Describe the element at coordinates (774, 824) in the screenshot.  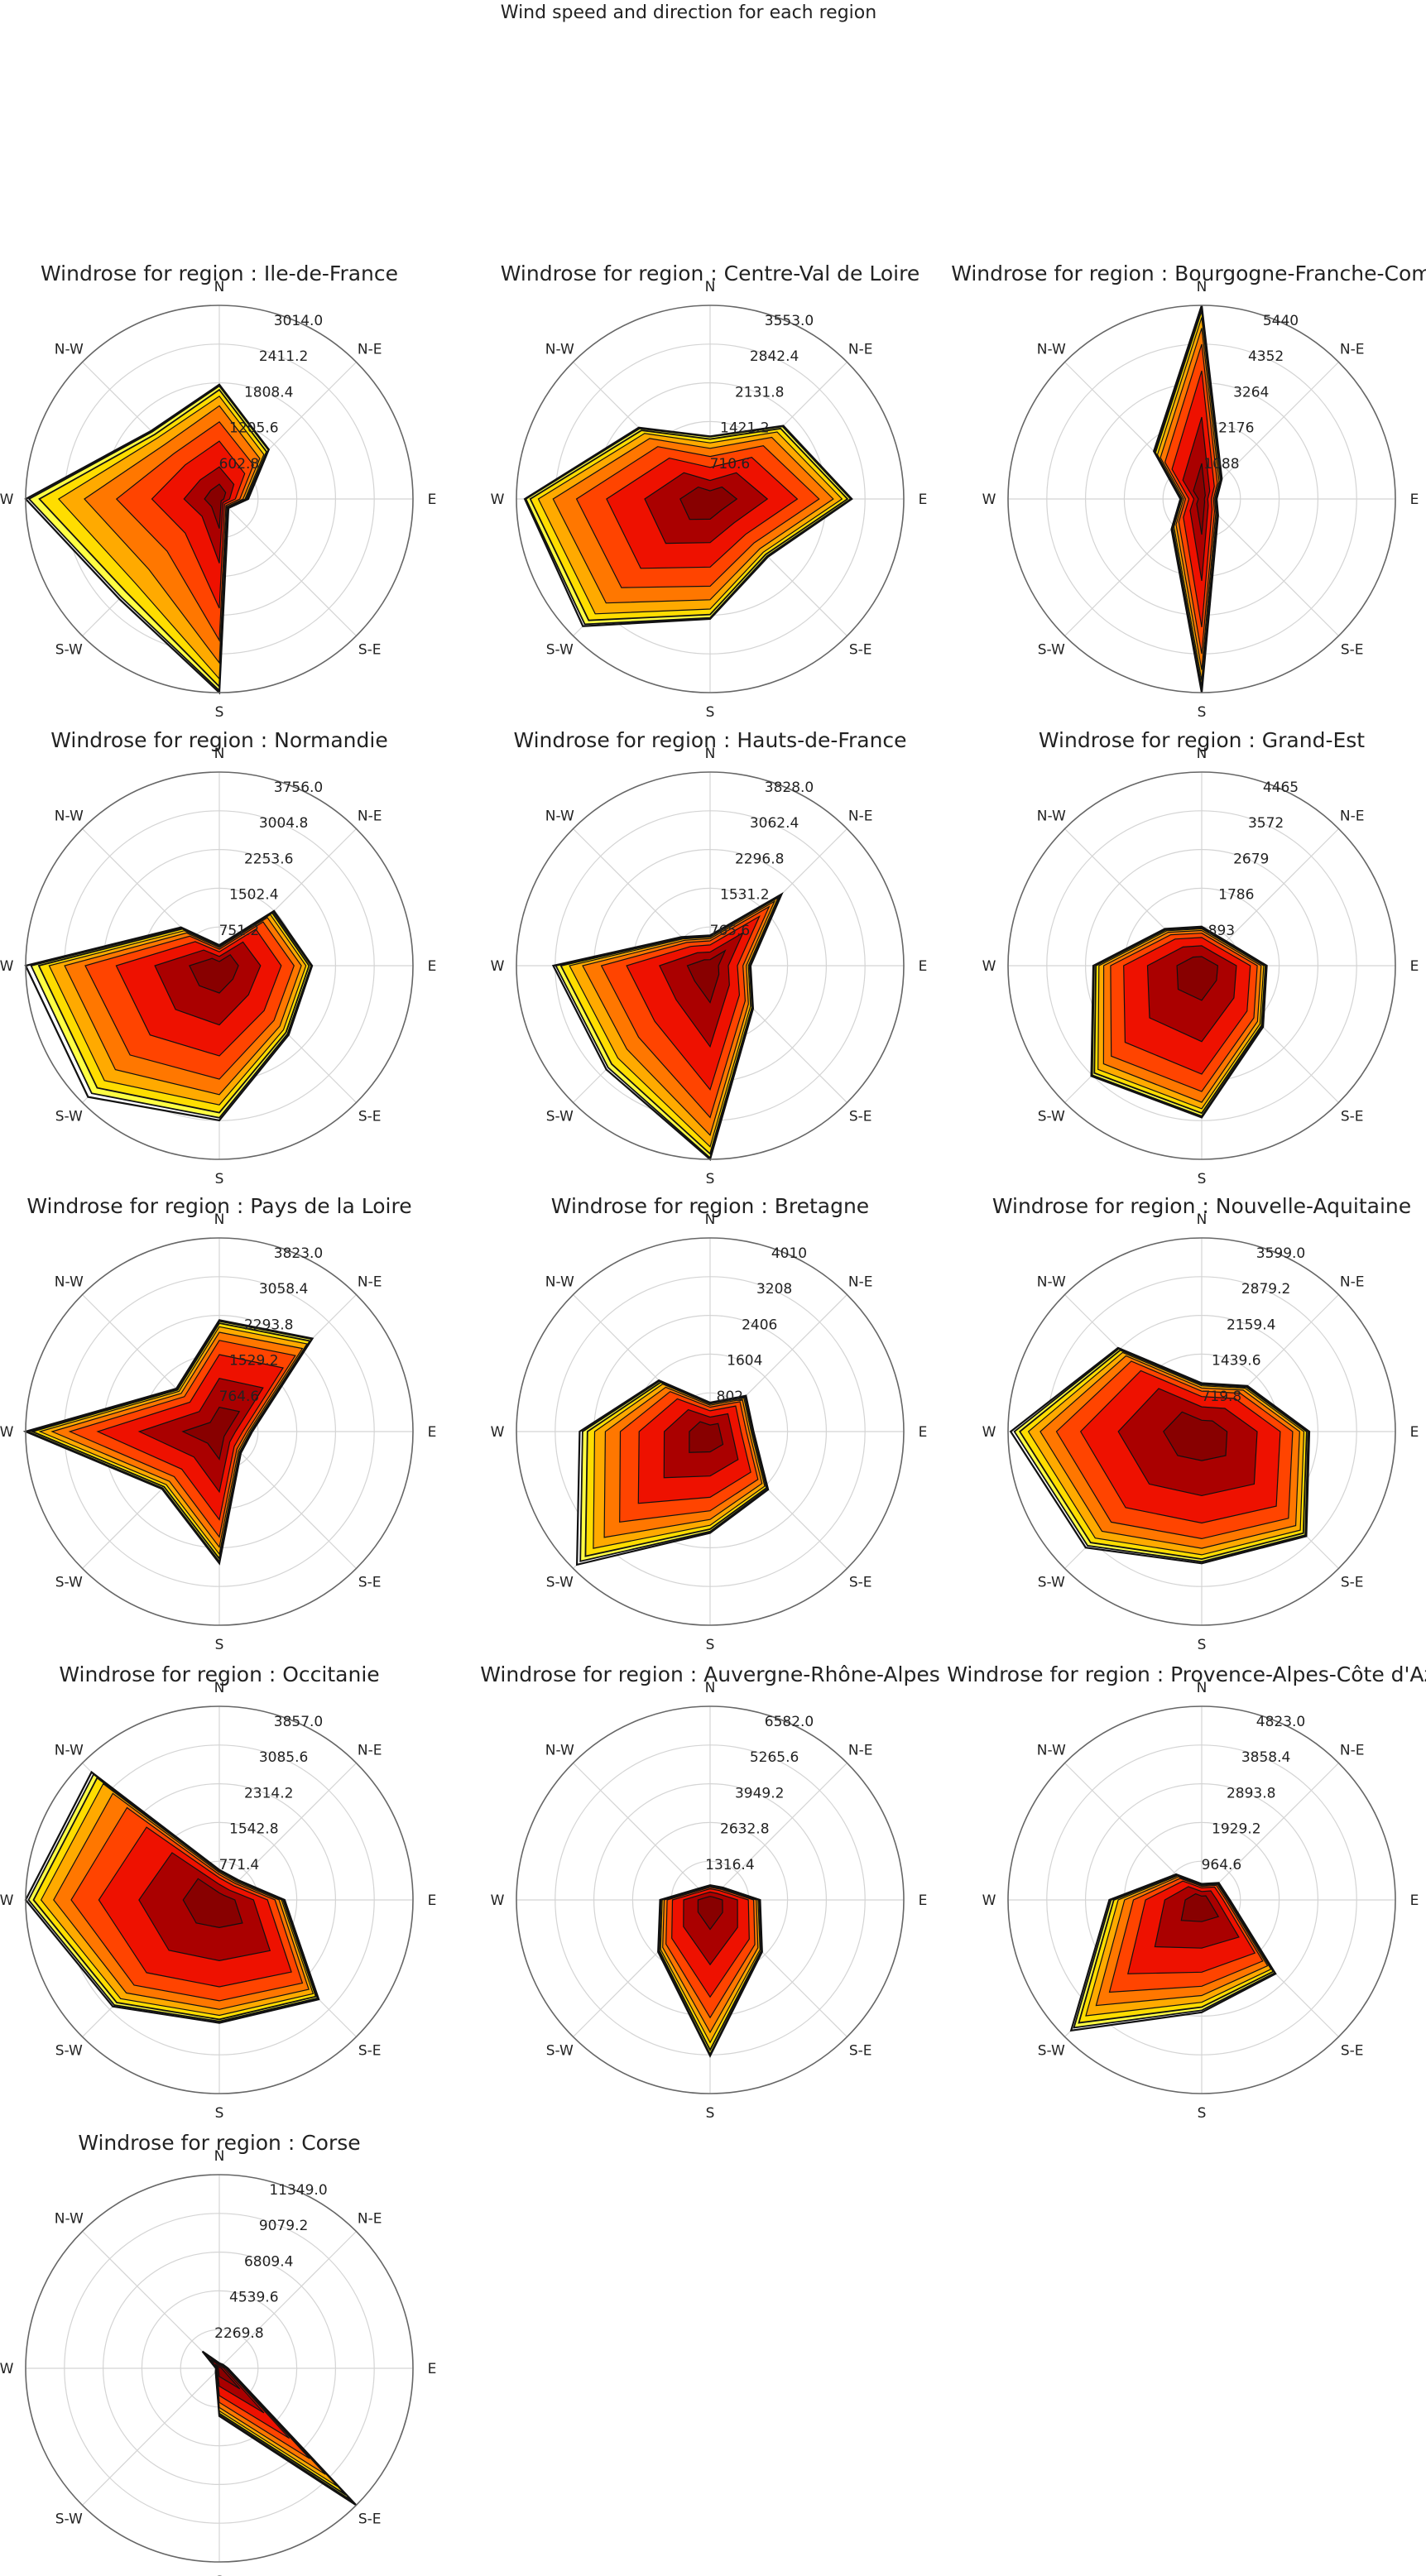
I see `radial-tick-label: 3062.4` at that location.